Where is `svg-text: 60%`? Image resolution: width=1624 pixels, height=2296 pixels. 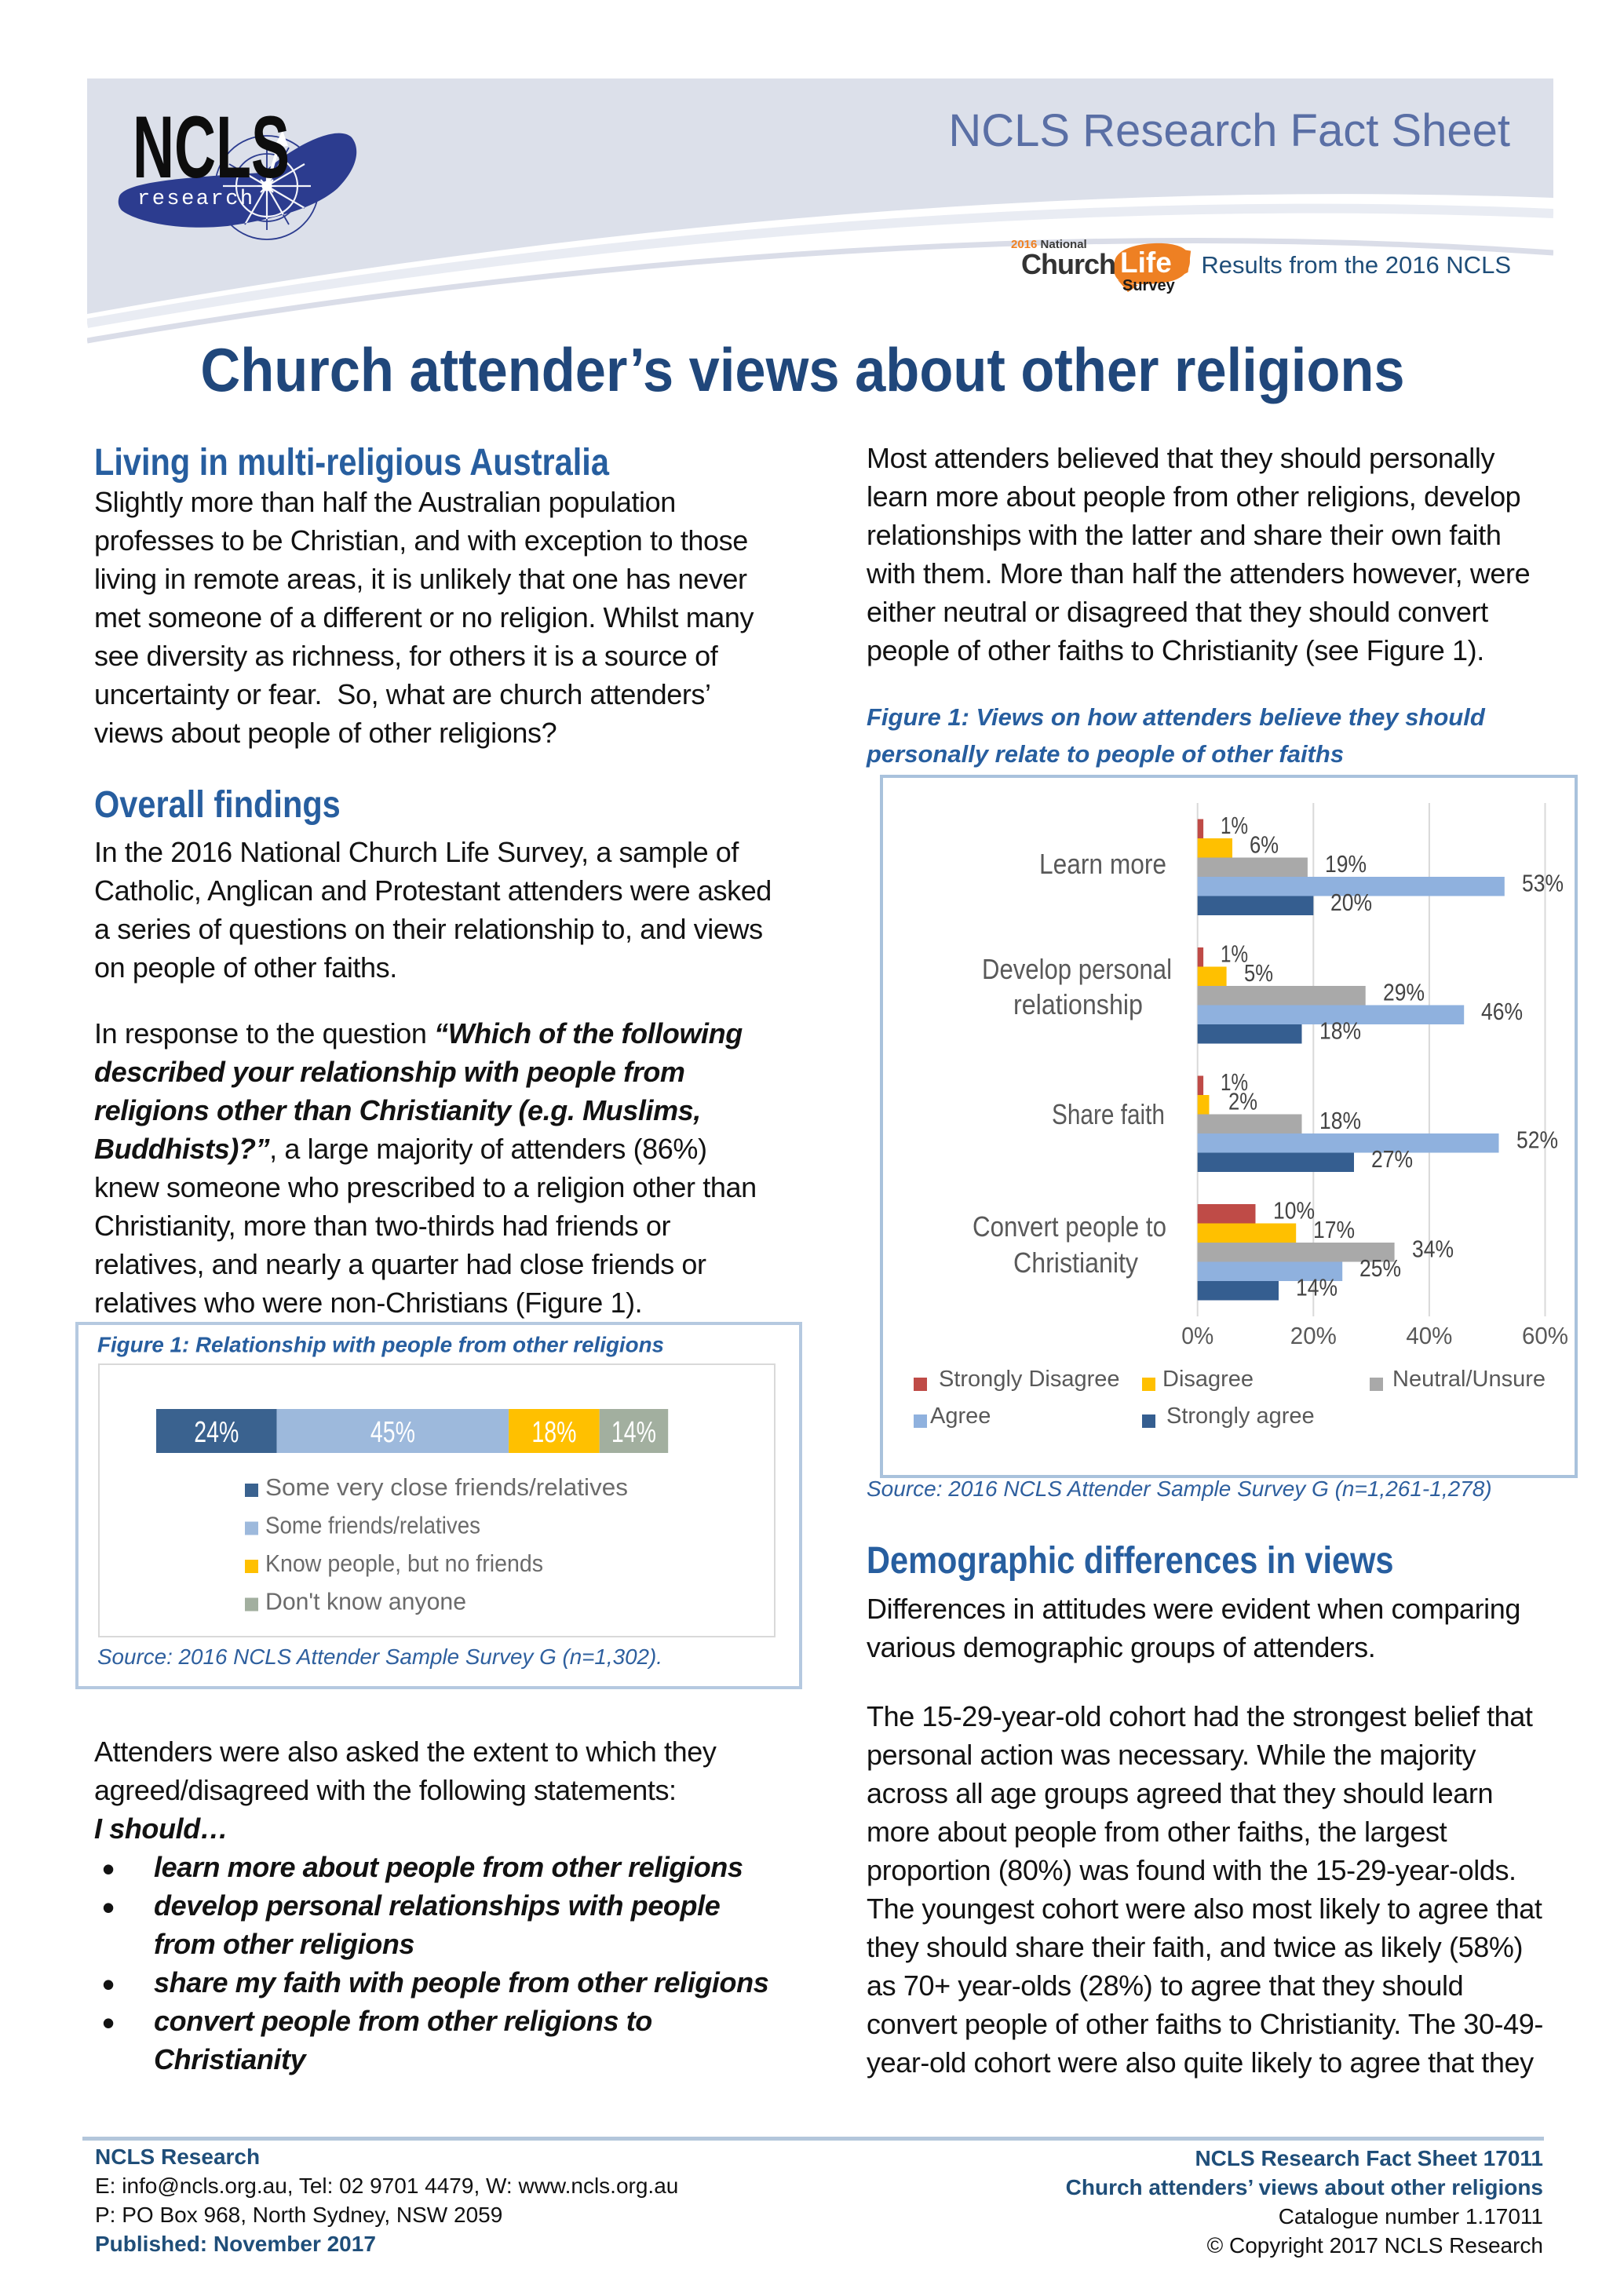
svg-text: 60% is located at coordinates (1545, 1335).